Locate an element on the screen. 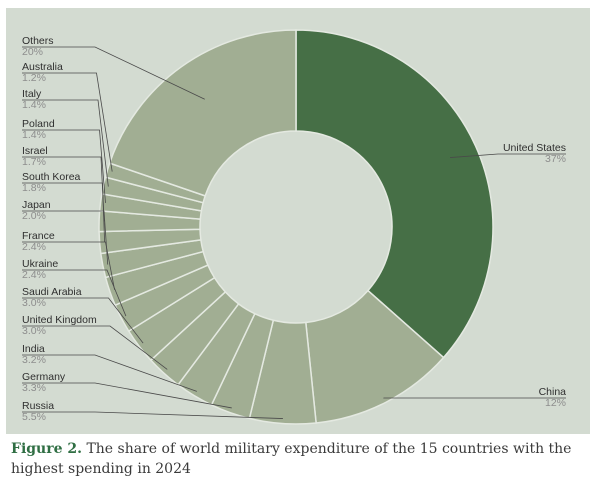  label-japan-name: Japan is located at coordinates (36, 205).